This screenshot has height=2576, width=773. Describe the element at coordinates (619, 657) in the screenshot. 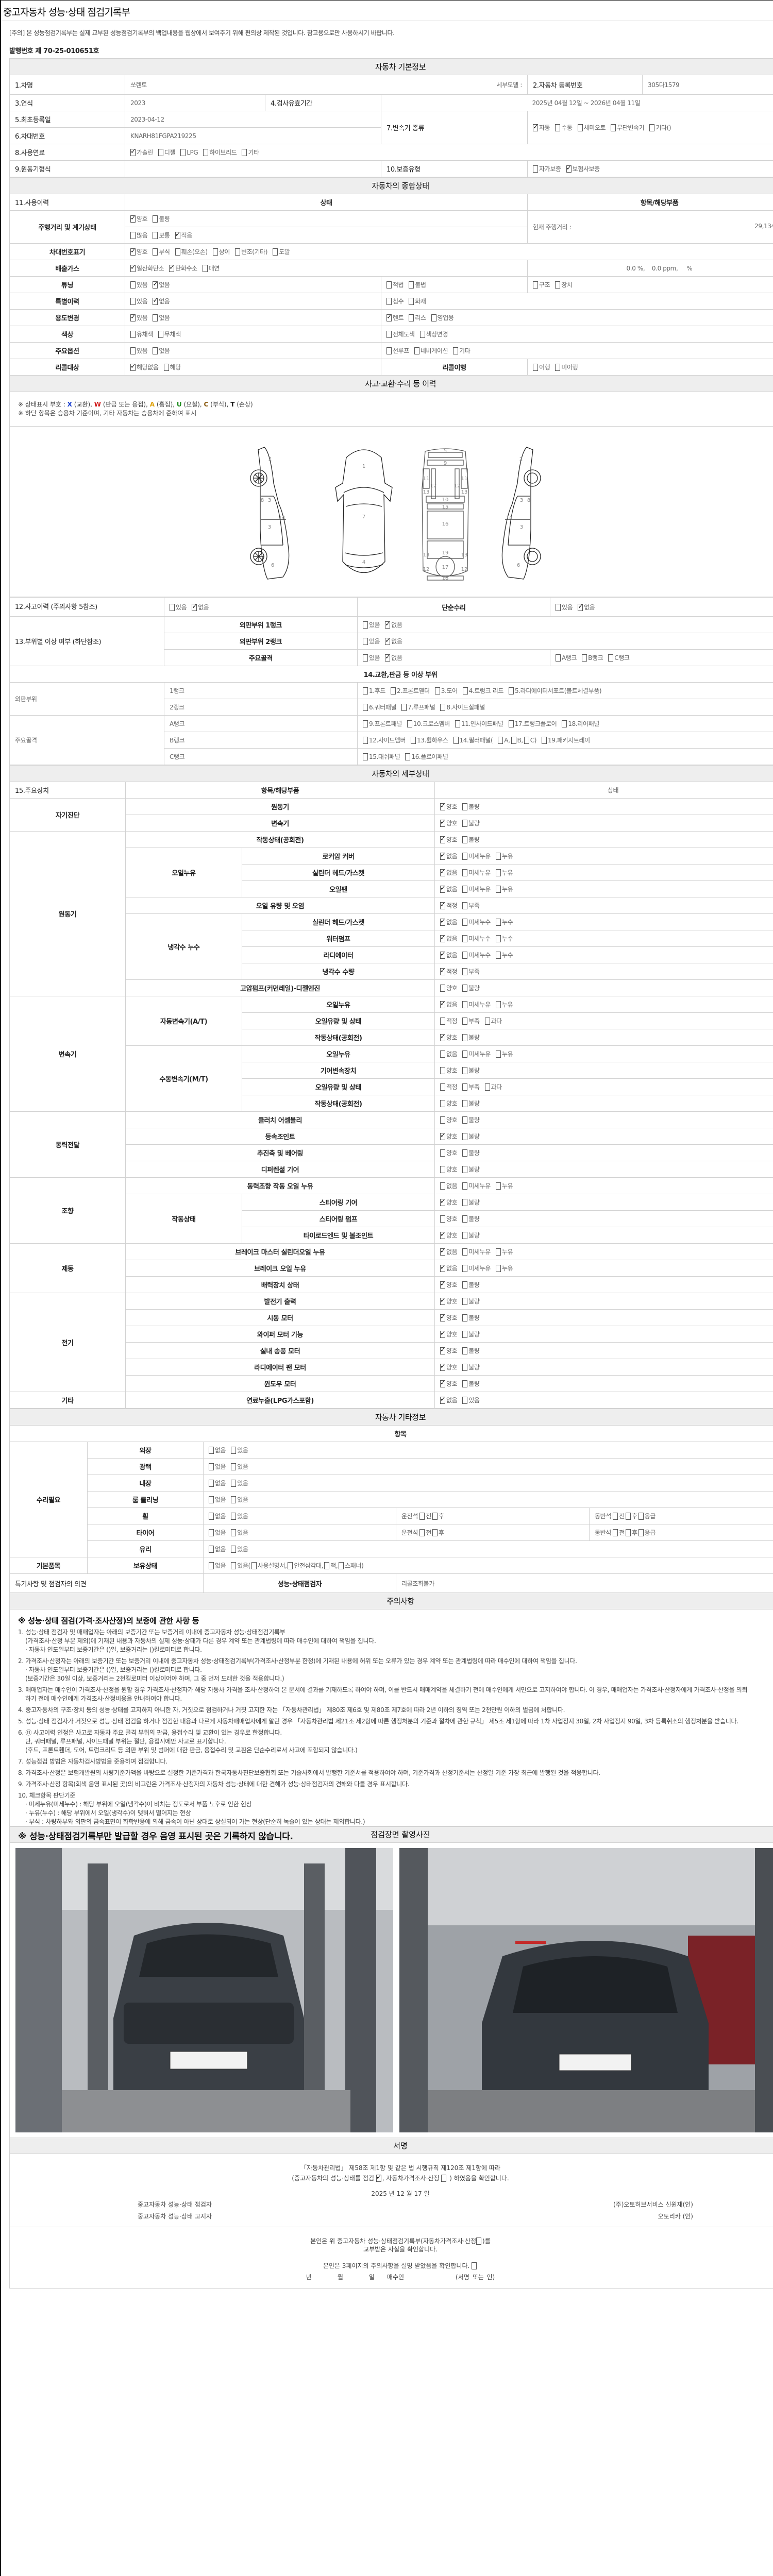

I see `checkbox-option: C랭크` at that location.